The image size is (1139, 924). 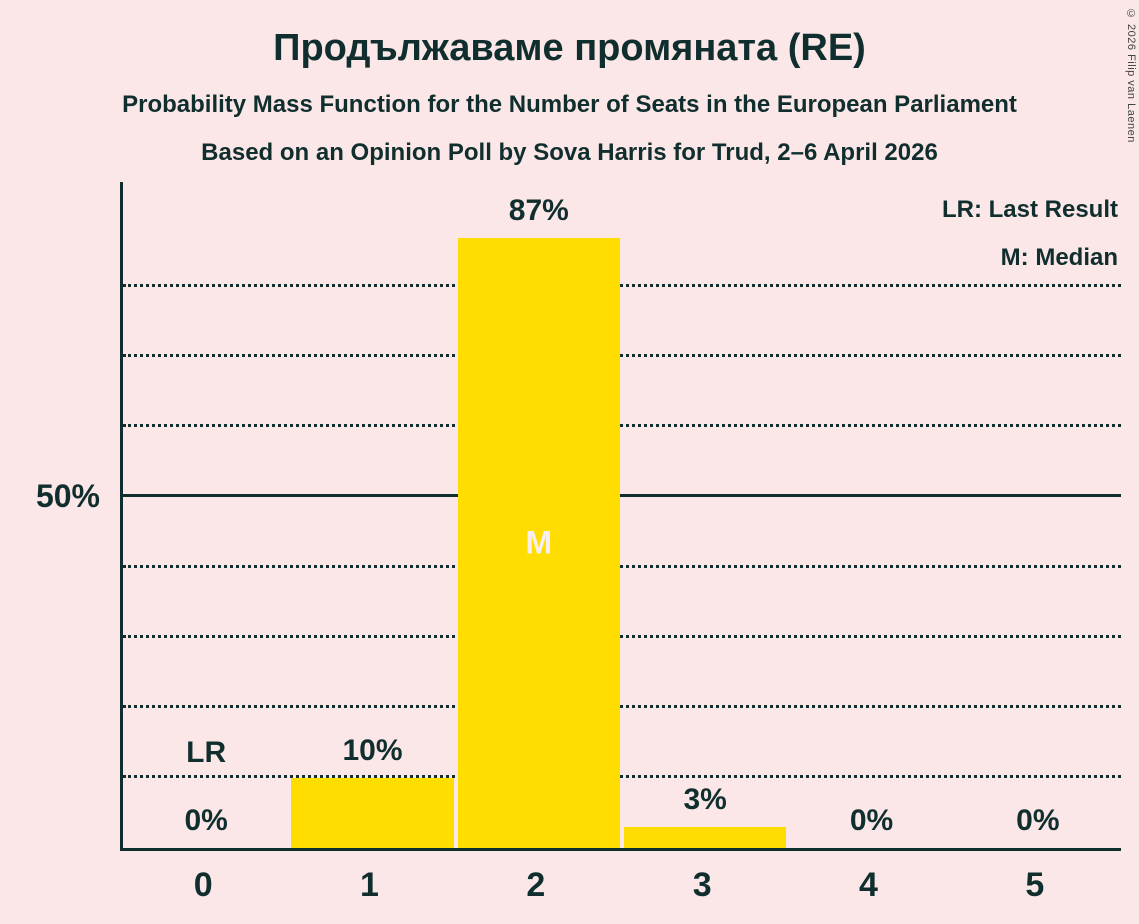 What do you see at coordinates (369, 885) in the screenshot?
I see `x-axis-label-1: 1` at bounding box center [369, 885].